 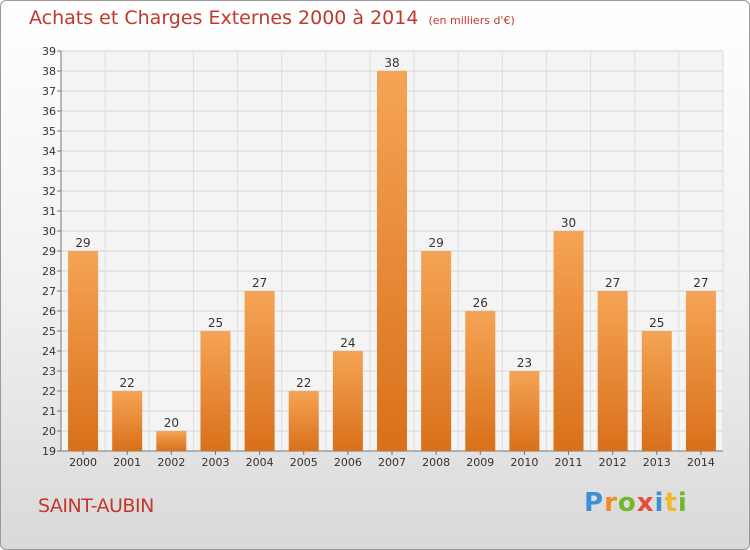 I want to click on y-tick-label: 39, so click(x=49, y=51).